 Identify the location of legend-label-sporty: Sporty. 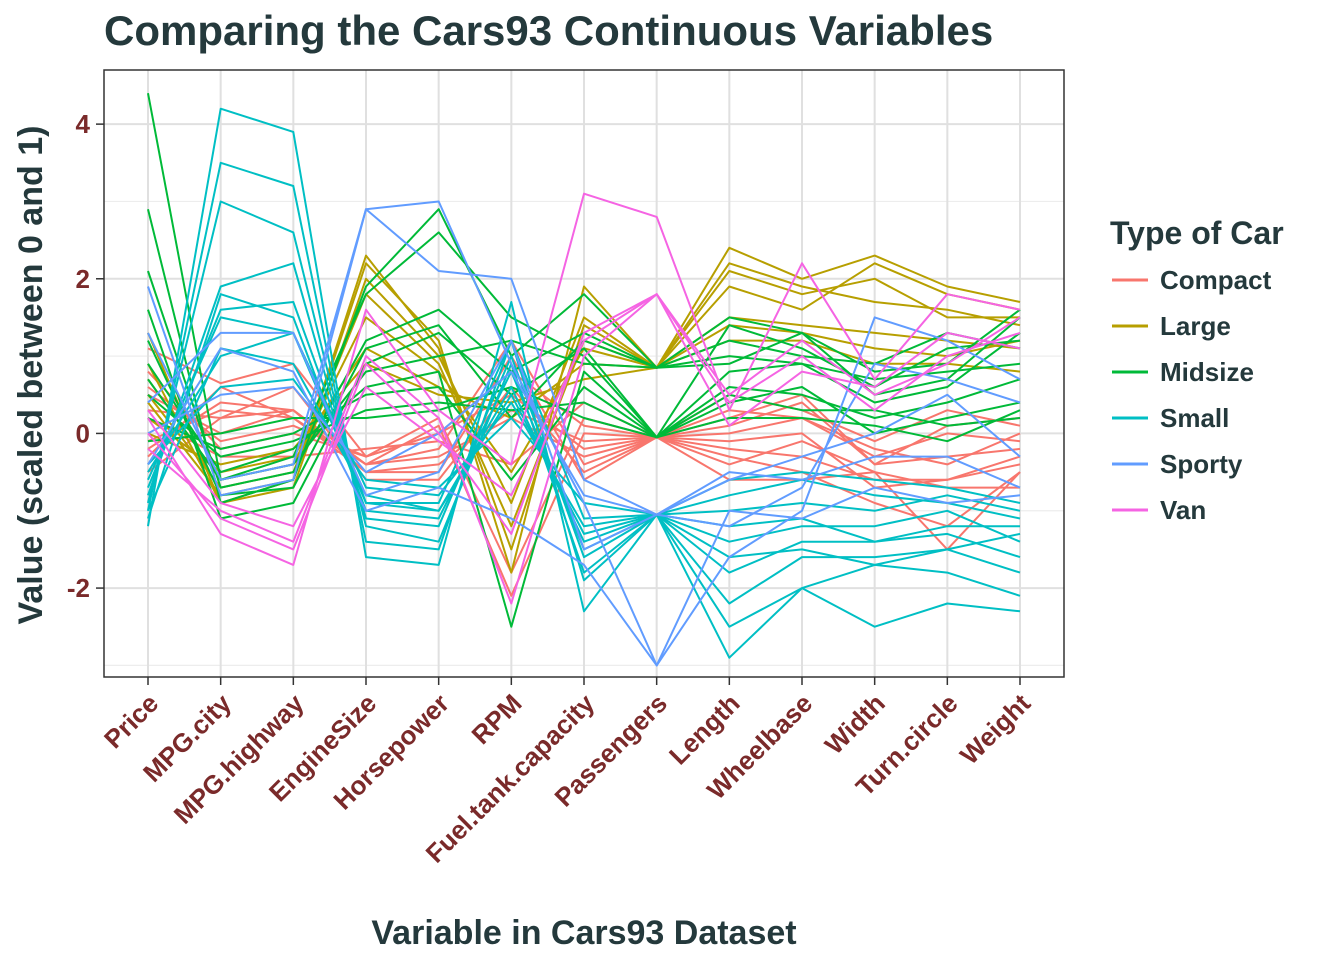
(1201, 464).